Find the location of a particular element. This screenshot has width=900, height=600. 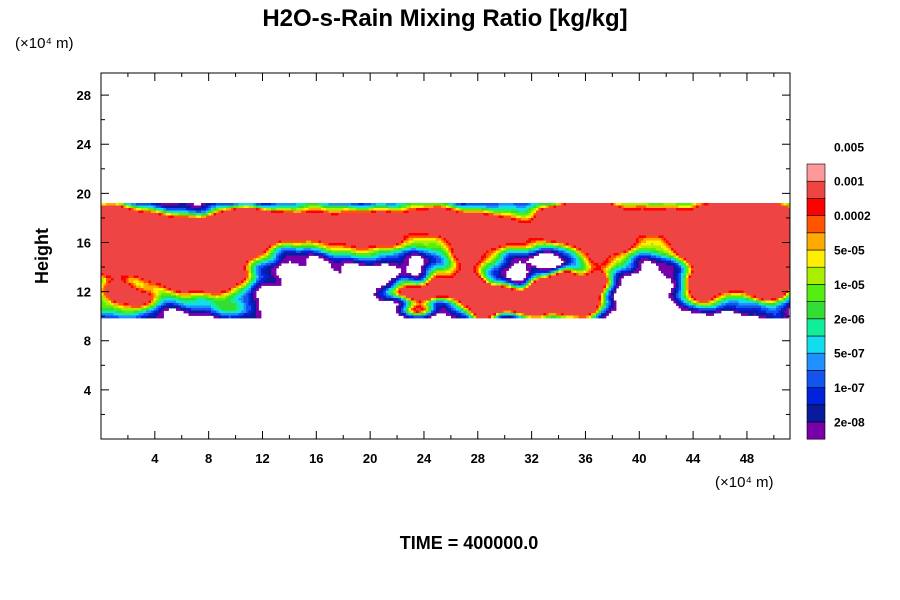

y-axis-label: Height is located at coordinates (42, 256).